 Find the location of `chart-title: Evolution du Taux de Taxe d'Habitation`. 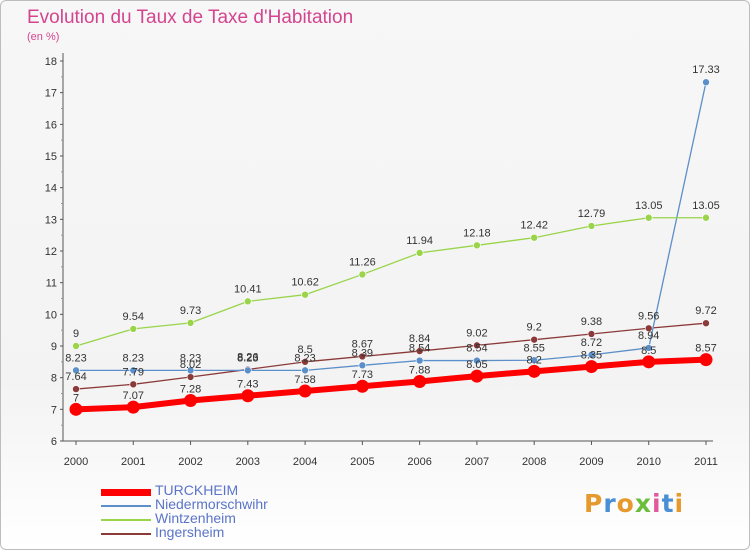

chart-title: Evolution du Taux de Taxe d'Habitation is located at coordinates (190, 17).